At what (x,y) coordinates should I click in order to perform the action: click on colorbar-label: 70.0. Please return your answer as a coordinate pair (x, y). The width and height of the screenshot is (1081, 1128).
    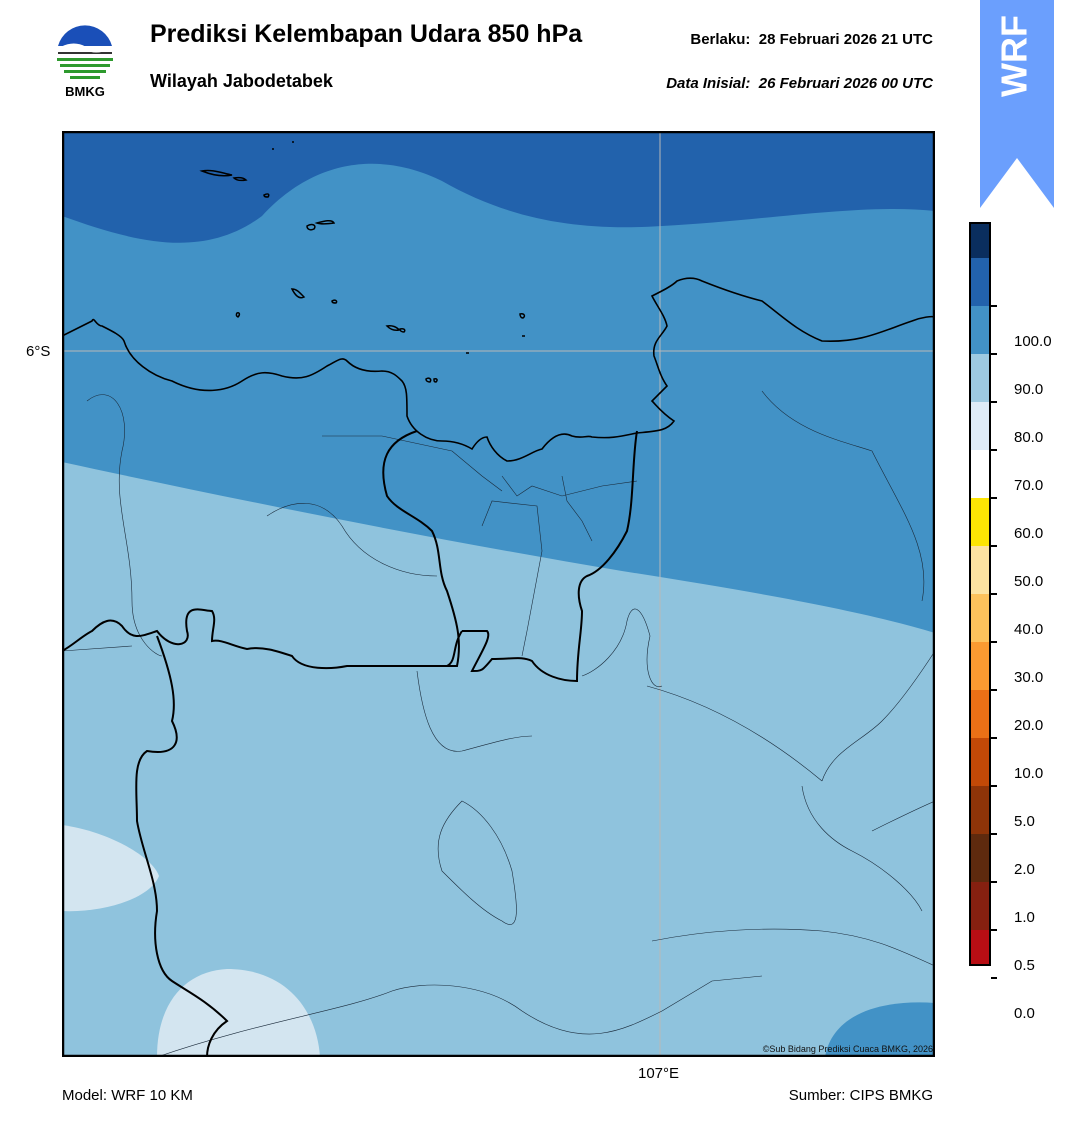
    Looking at the image, I should click on (1029, 485).